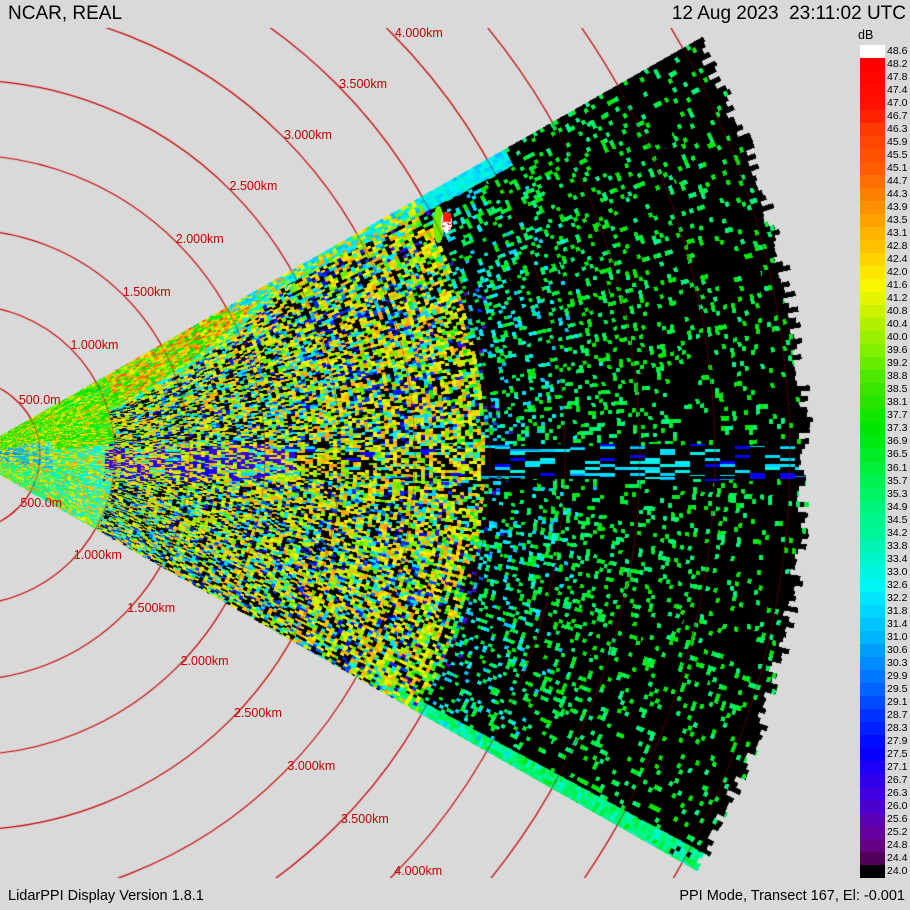  I want to click on page-title: NCAR, REAL, so click(65, 13).